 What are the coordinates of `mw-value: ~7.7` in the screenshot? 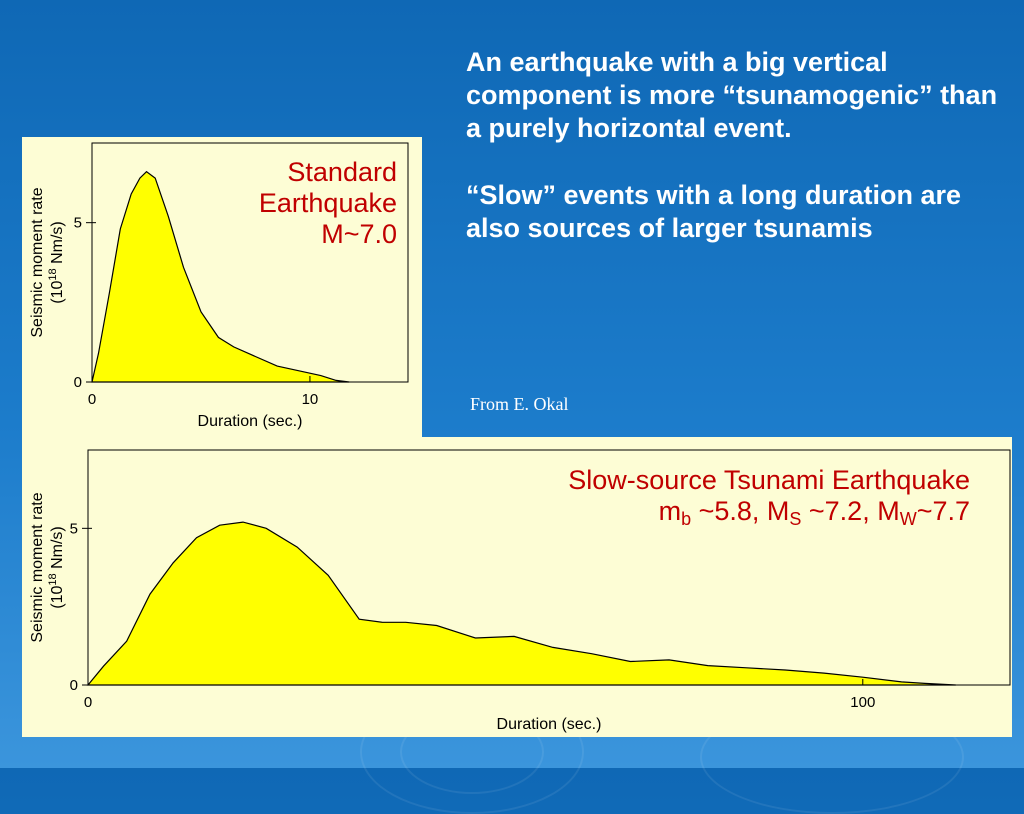 It's located at (943, 511).